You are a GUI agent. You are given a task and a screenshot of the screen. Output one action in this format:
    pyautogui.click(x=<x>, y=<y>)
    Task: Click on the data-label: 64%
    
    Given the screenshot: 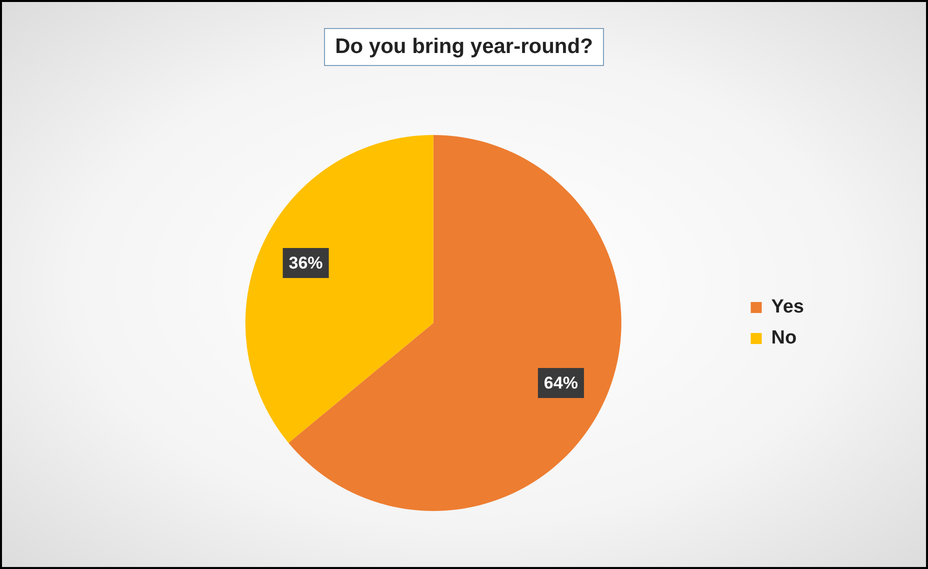 What is the action you would take?
    pyautogui.click(x=561, y=383)
    